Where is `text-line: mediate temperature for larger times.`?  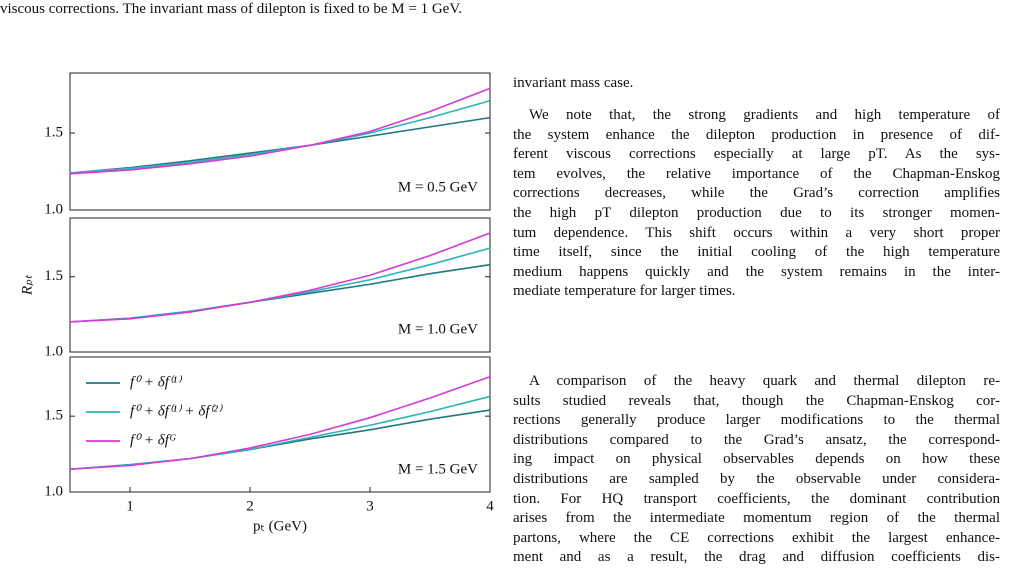
text-line: mediate temperature for larger times. is located at coordinates (624, 291).